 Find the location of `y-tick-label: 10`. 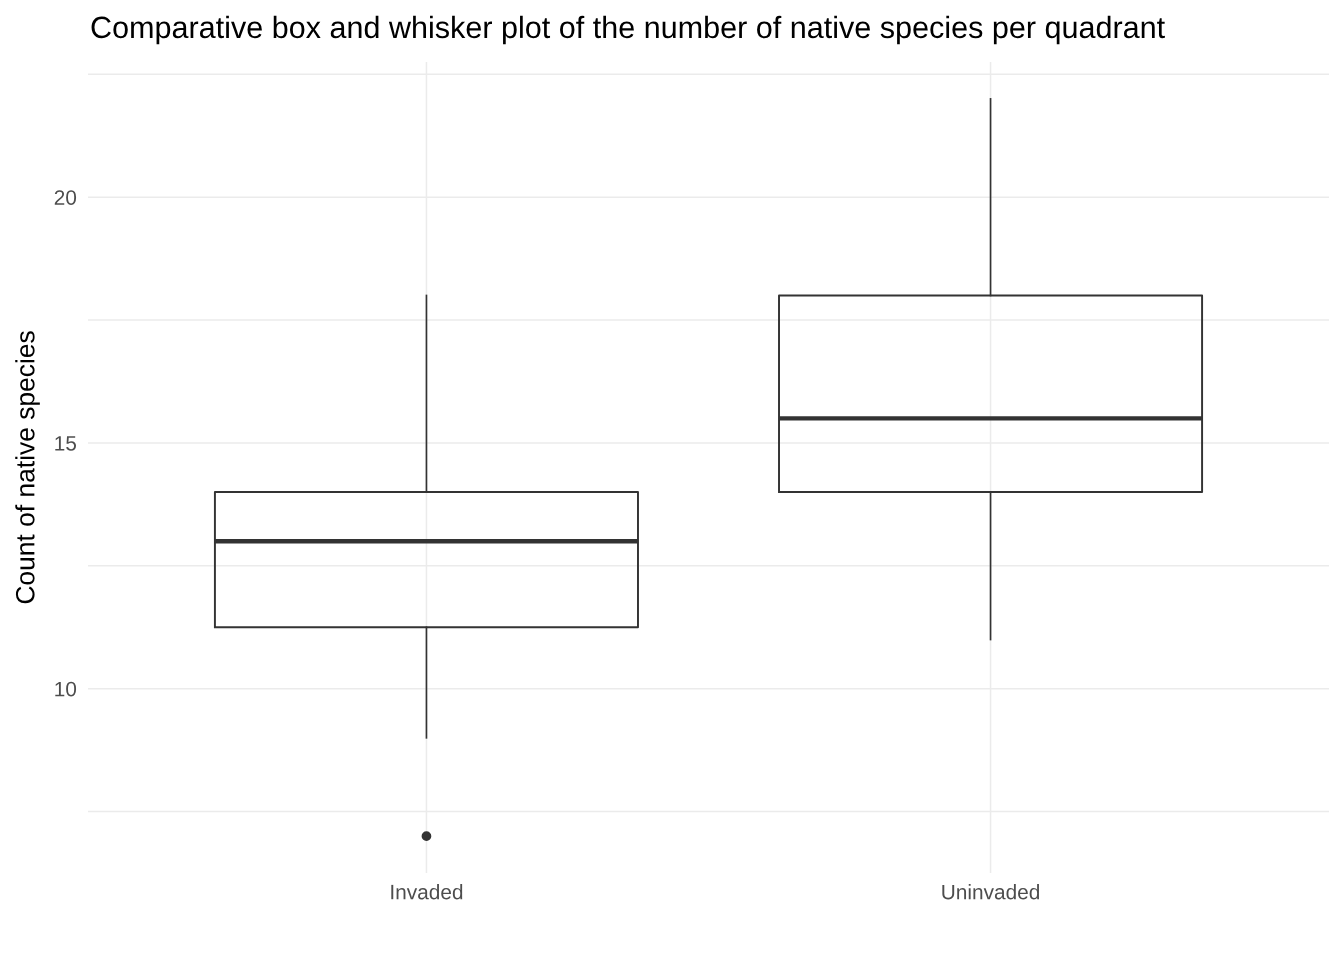

y-tick-label: 10 is located at coordinates (66, 689).